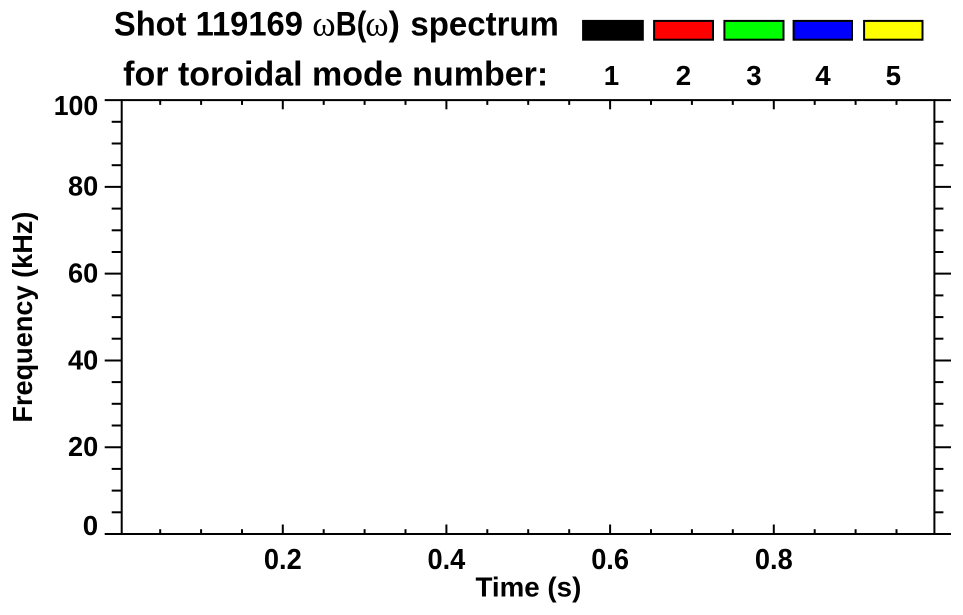 This screenshot has width=963, height=615. Describe the element at coordinates (484, 25) in the screenshot. I see `svg-text: spectrum` at that location.